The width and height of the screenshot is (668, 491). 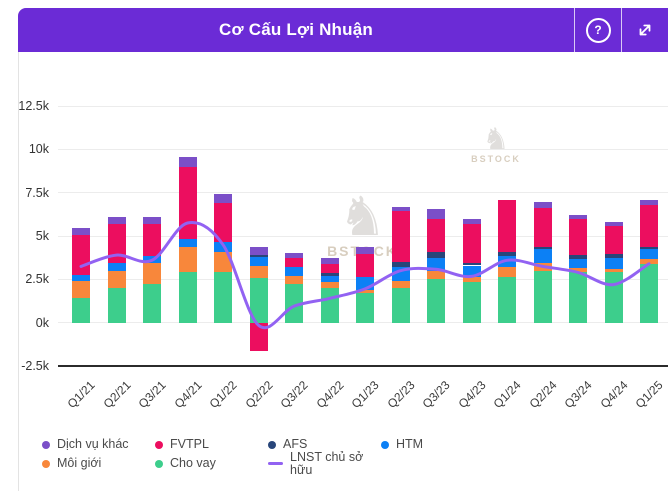 I want to click on expand-icon, so click(x=645, y=30).